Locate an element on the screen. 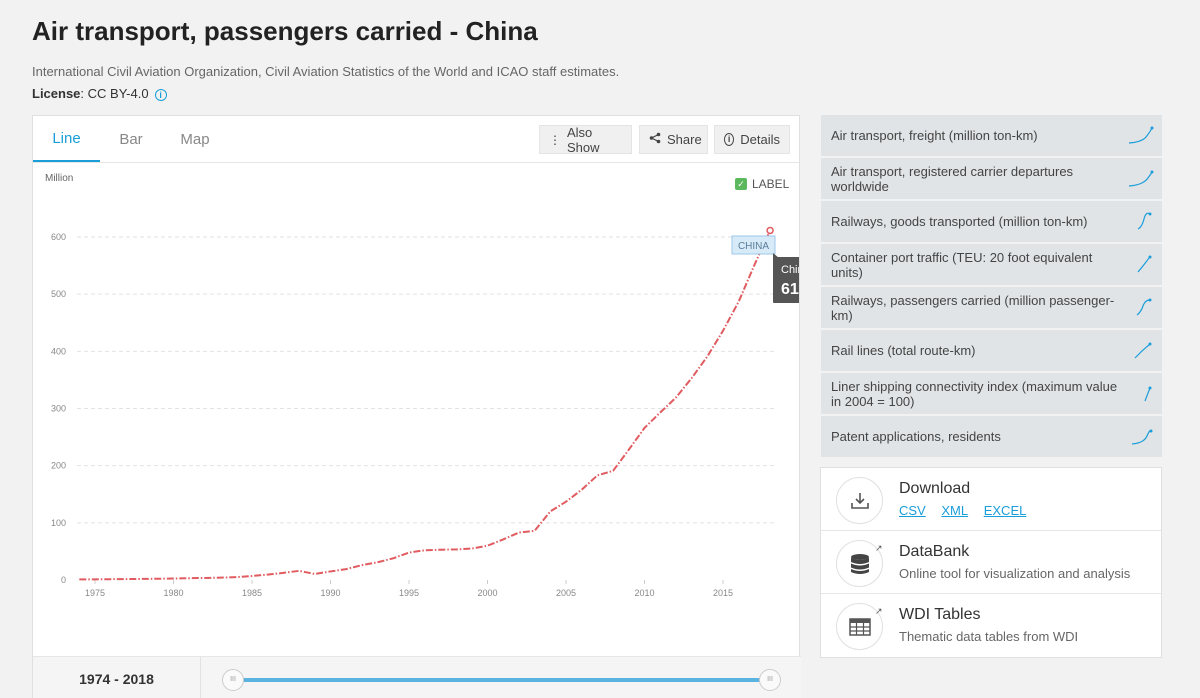  download-excel-link: EXCEL is located at coordinates (1005, 510).